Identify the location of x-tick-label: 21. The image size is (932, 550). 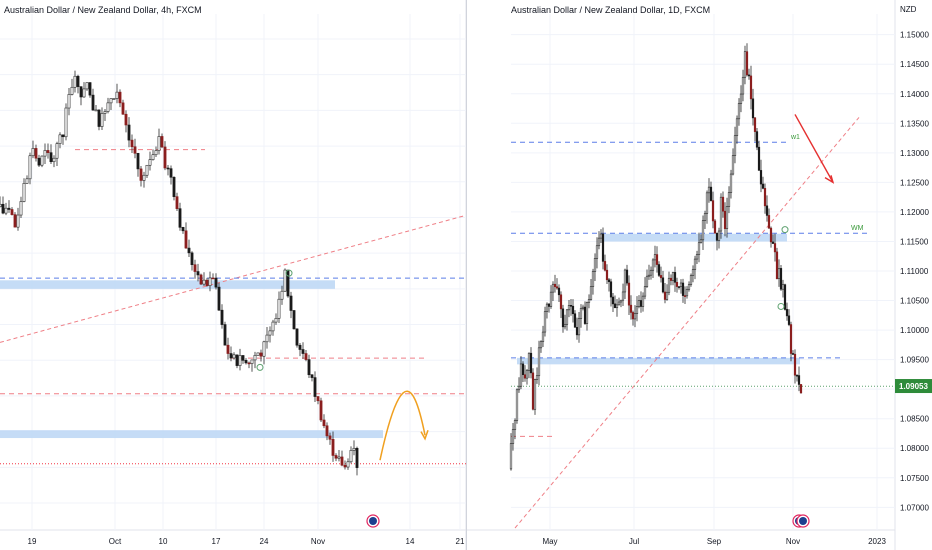
(460, 541).